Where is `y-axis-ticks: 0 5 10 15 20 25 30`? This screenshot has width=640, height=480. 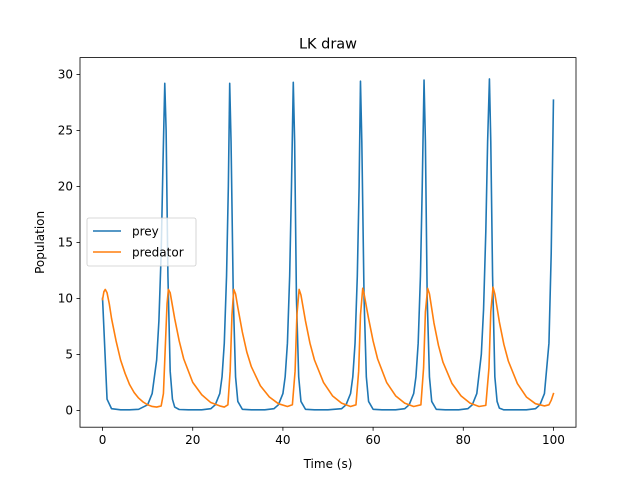 y-axis-ticks: 0 5 10 15 20 25 30 is located at coordinates (69, 243).